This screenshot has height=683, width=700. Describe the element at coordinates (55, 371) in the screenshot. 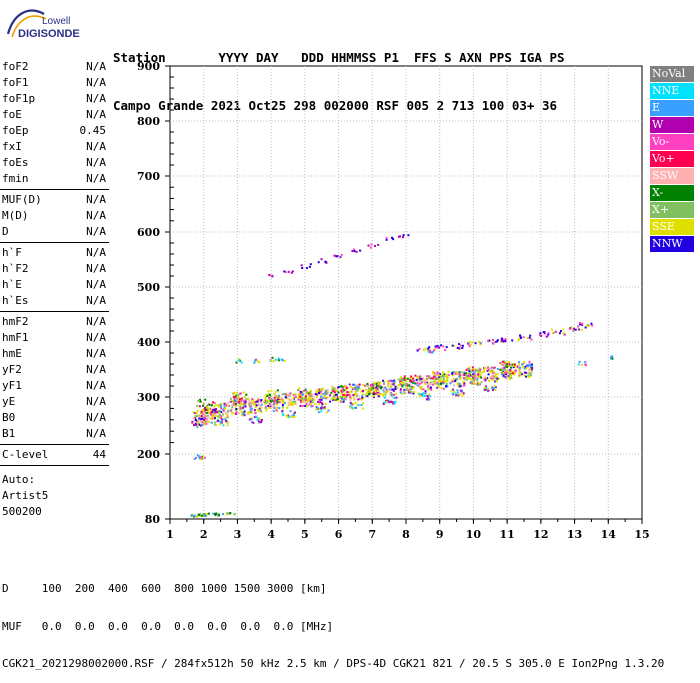

I see `param-row: yF2 N/A` at that location.